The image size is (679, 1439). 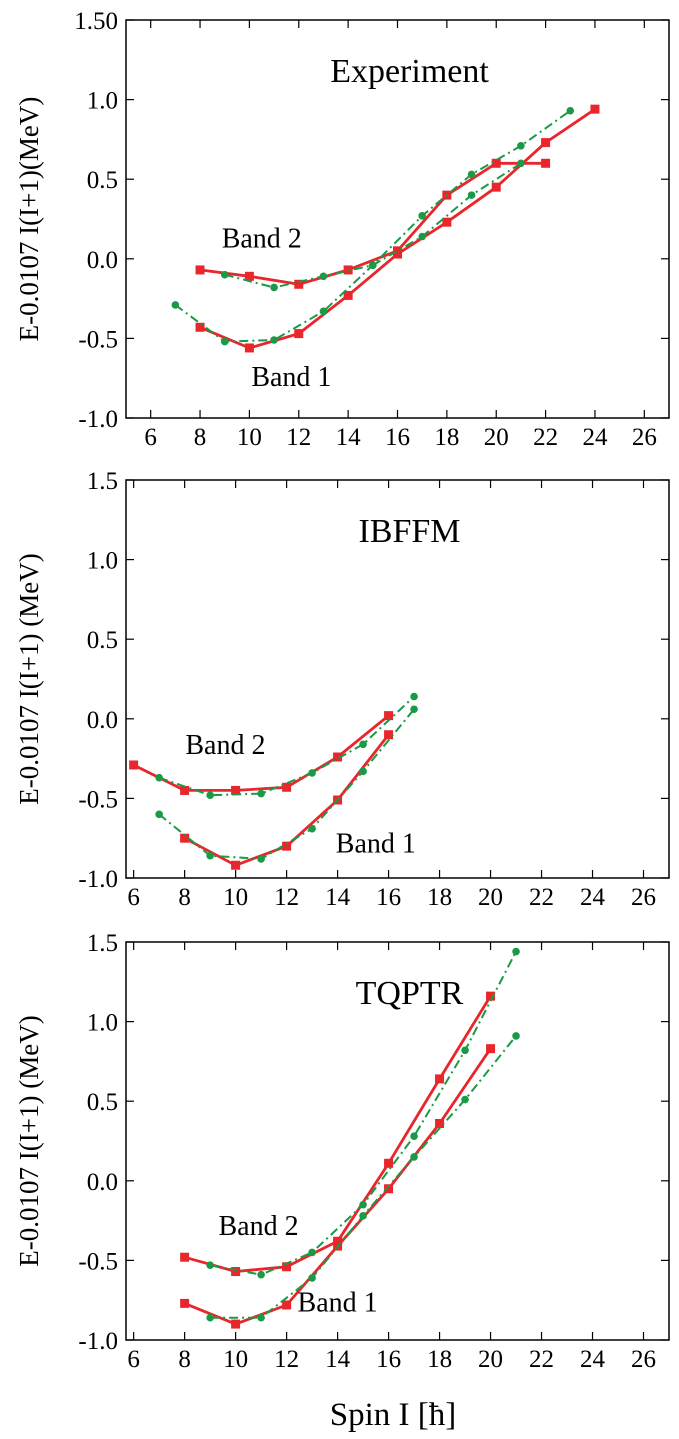 What do you see at coordinates (286, 897) in the screenshot?
I see `x-tick-label: 12` at bounding box center [286, 897].